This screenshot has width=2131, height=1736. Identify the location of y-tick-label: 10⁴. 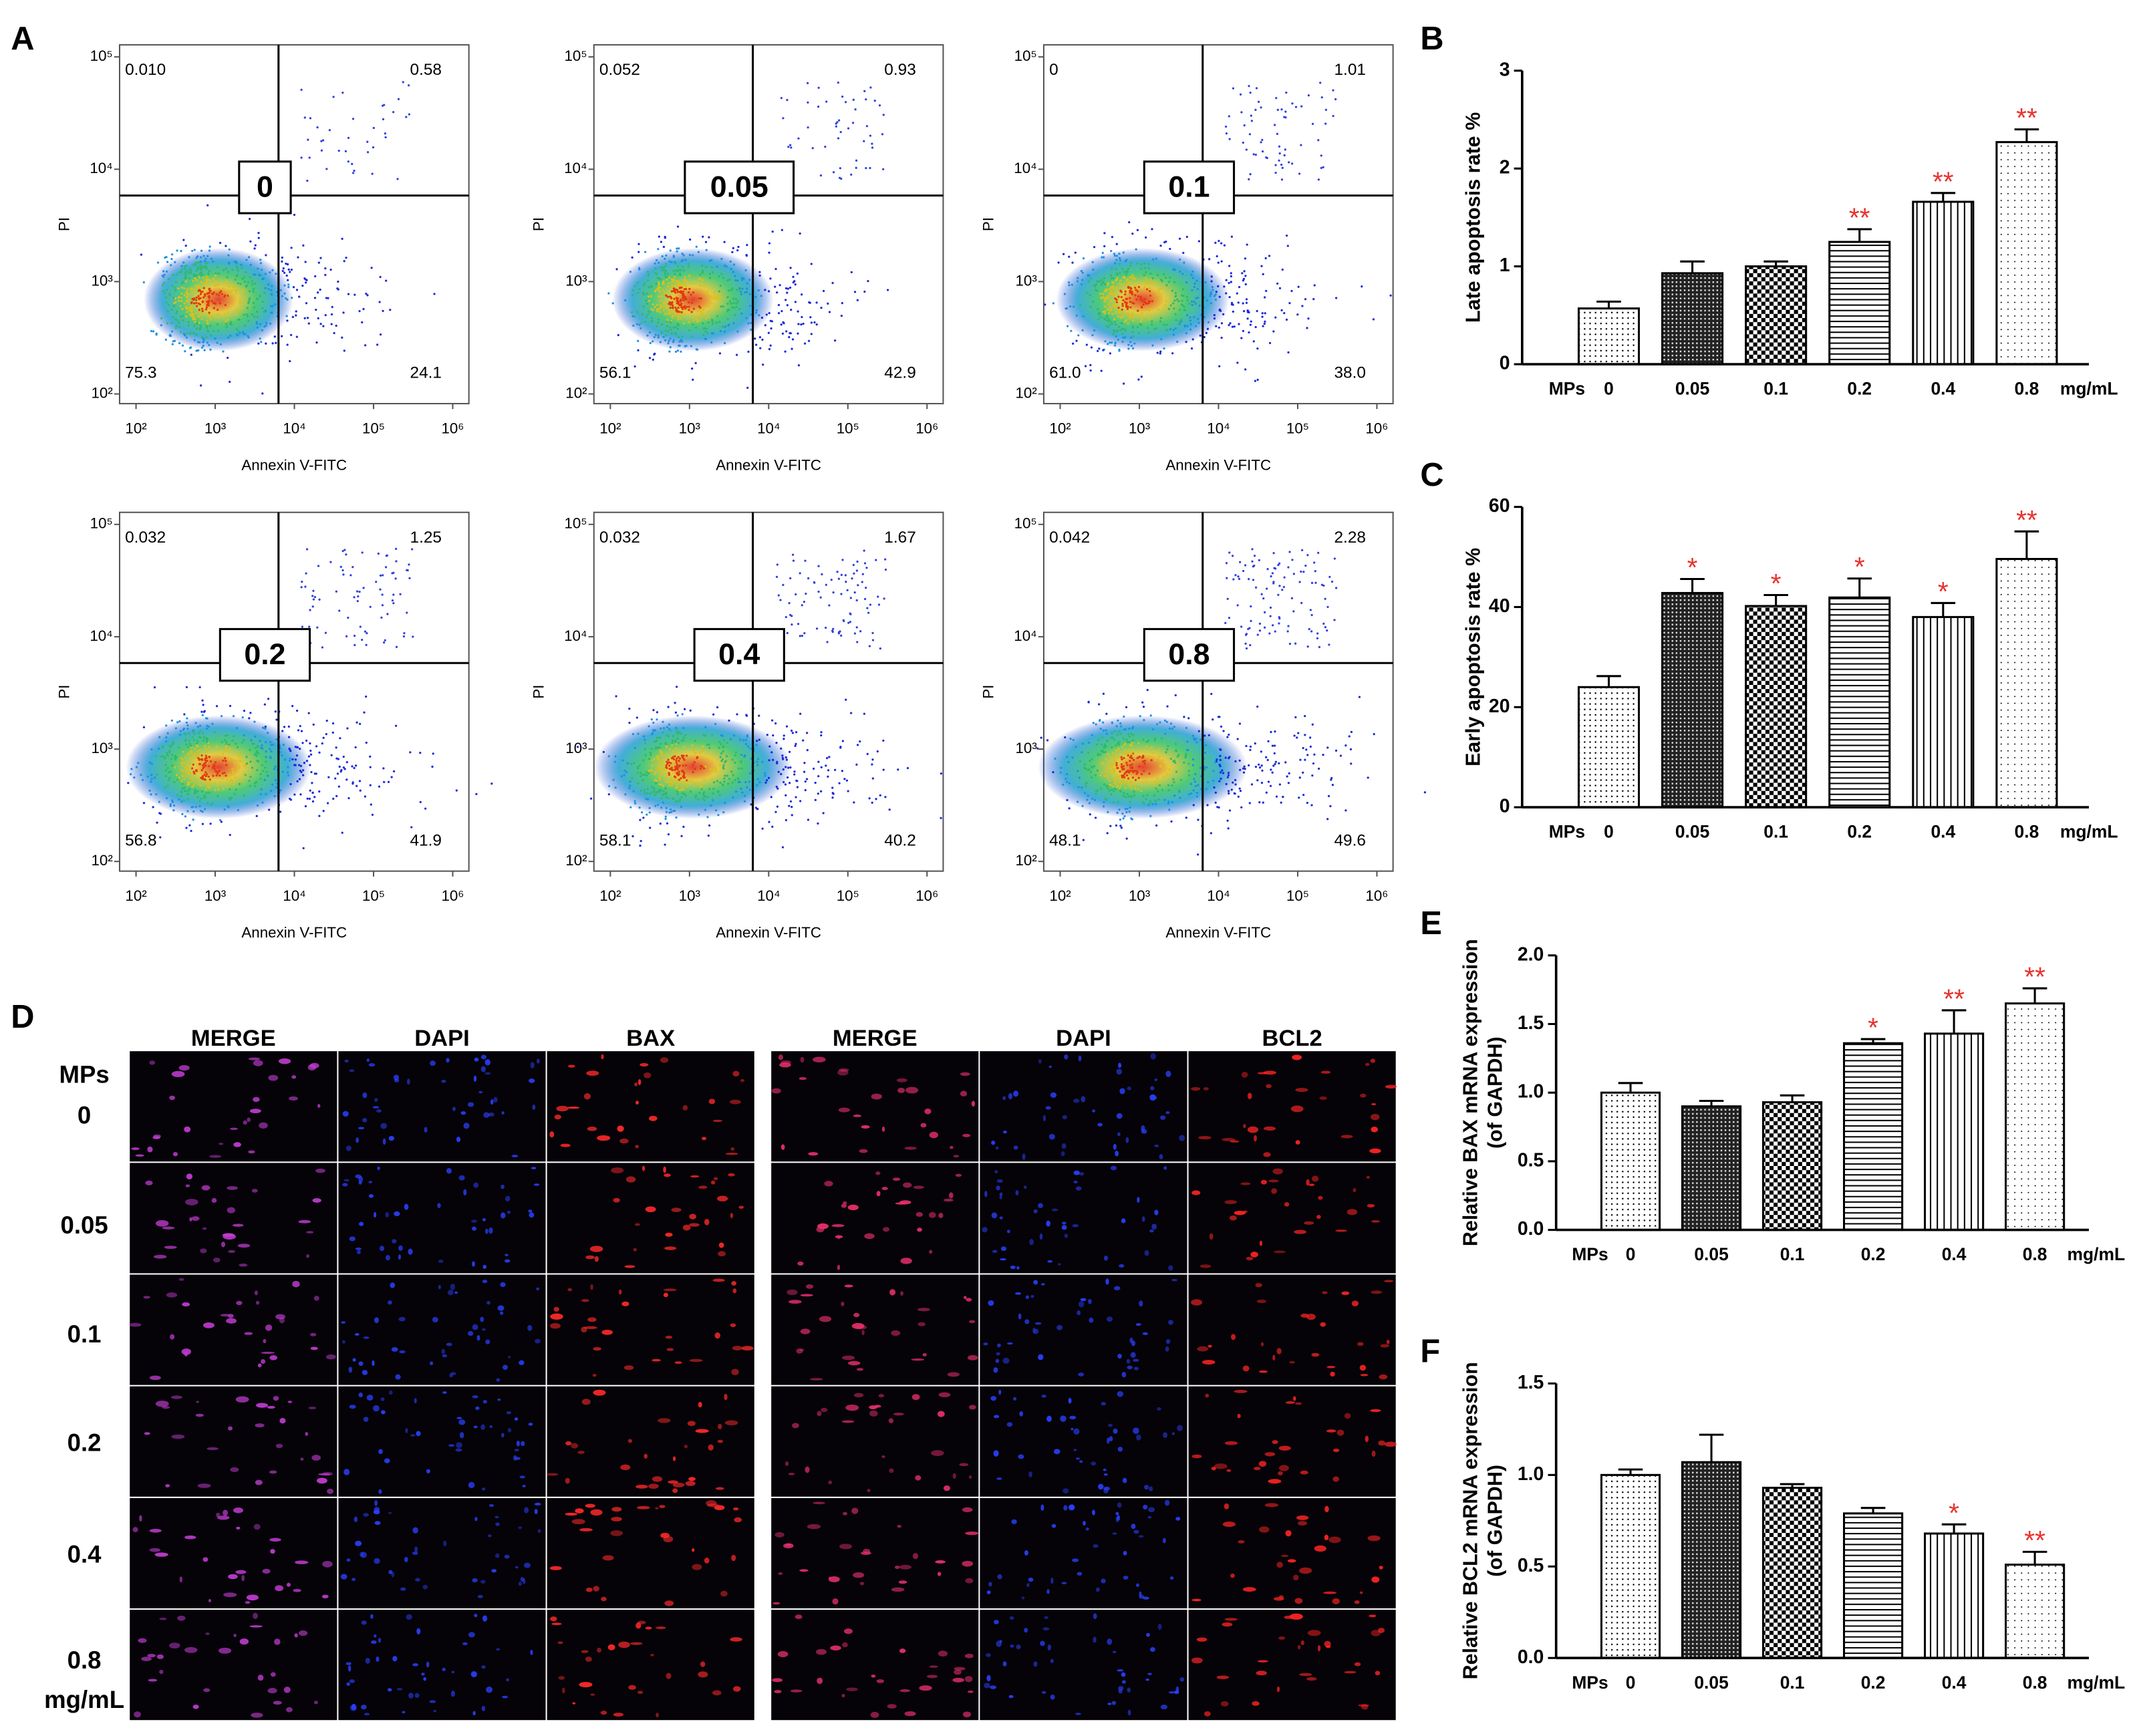
(101, 168).